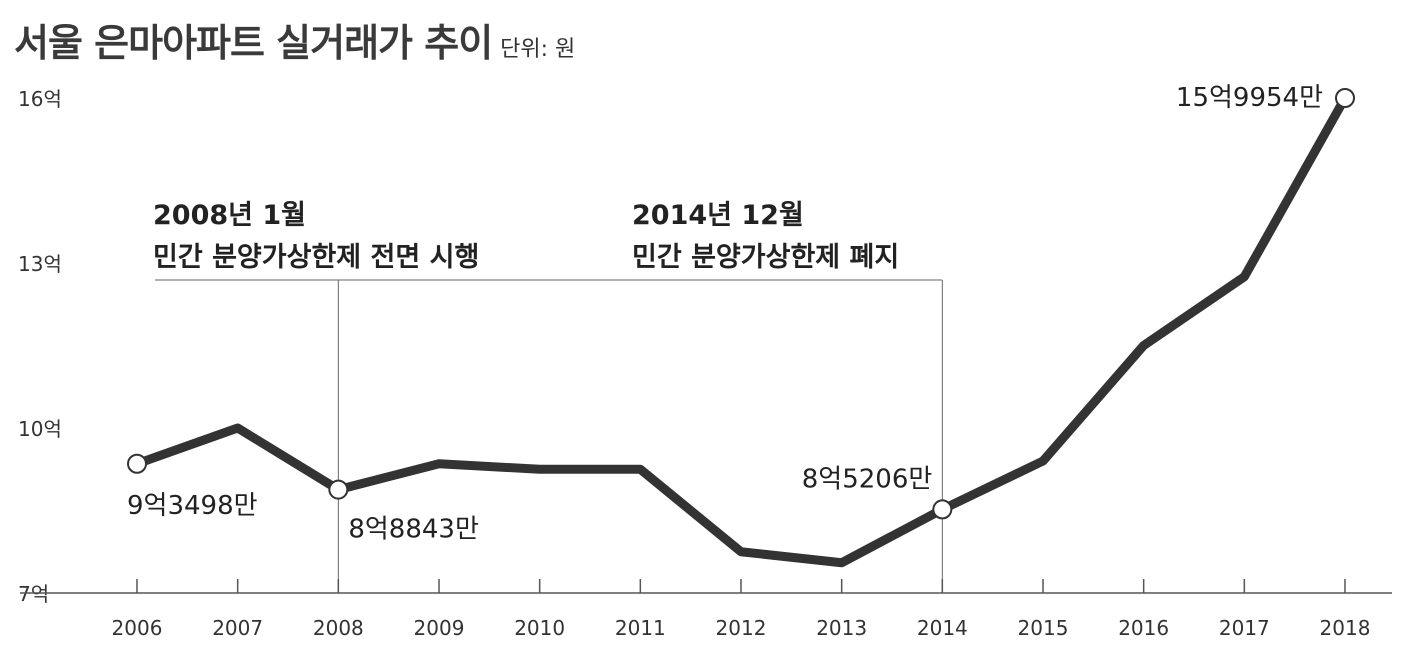  Describe the element at coordinates (1143, 628) in the screenshot. I see `x-tick-label: 2016` at that location.